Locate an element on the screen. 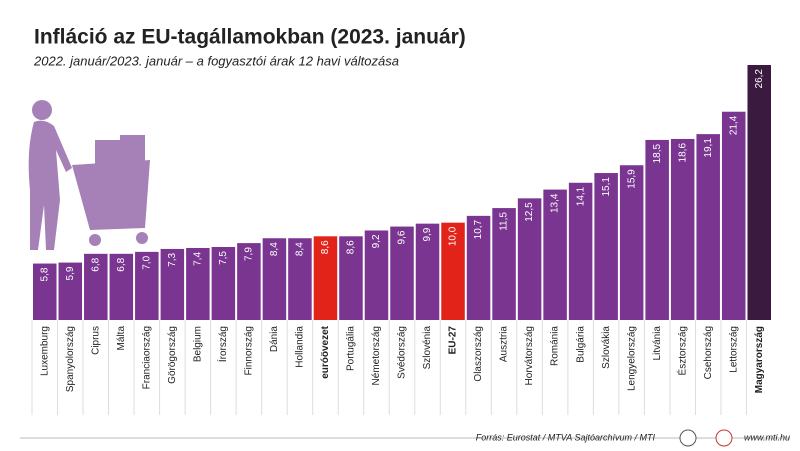  value-label: 9,6 is located at coordinates (402, 237).